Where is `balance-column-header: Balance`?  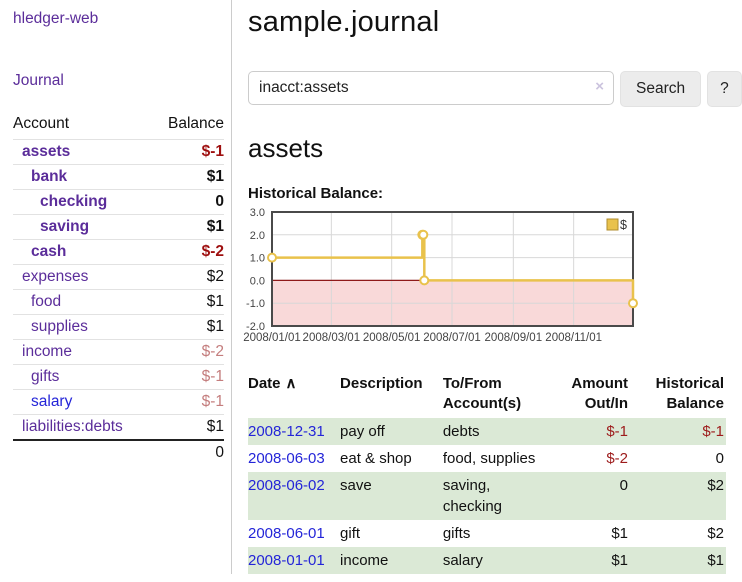
balance-column-header: Balance is located at coordinates (195, 123).